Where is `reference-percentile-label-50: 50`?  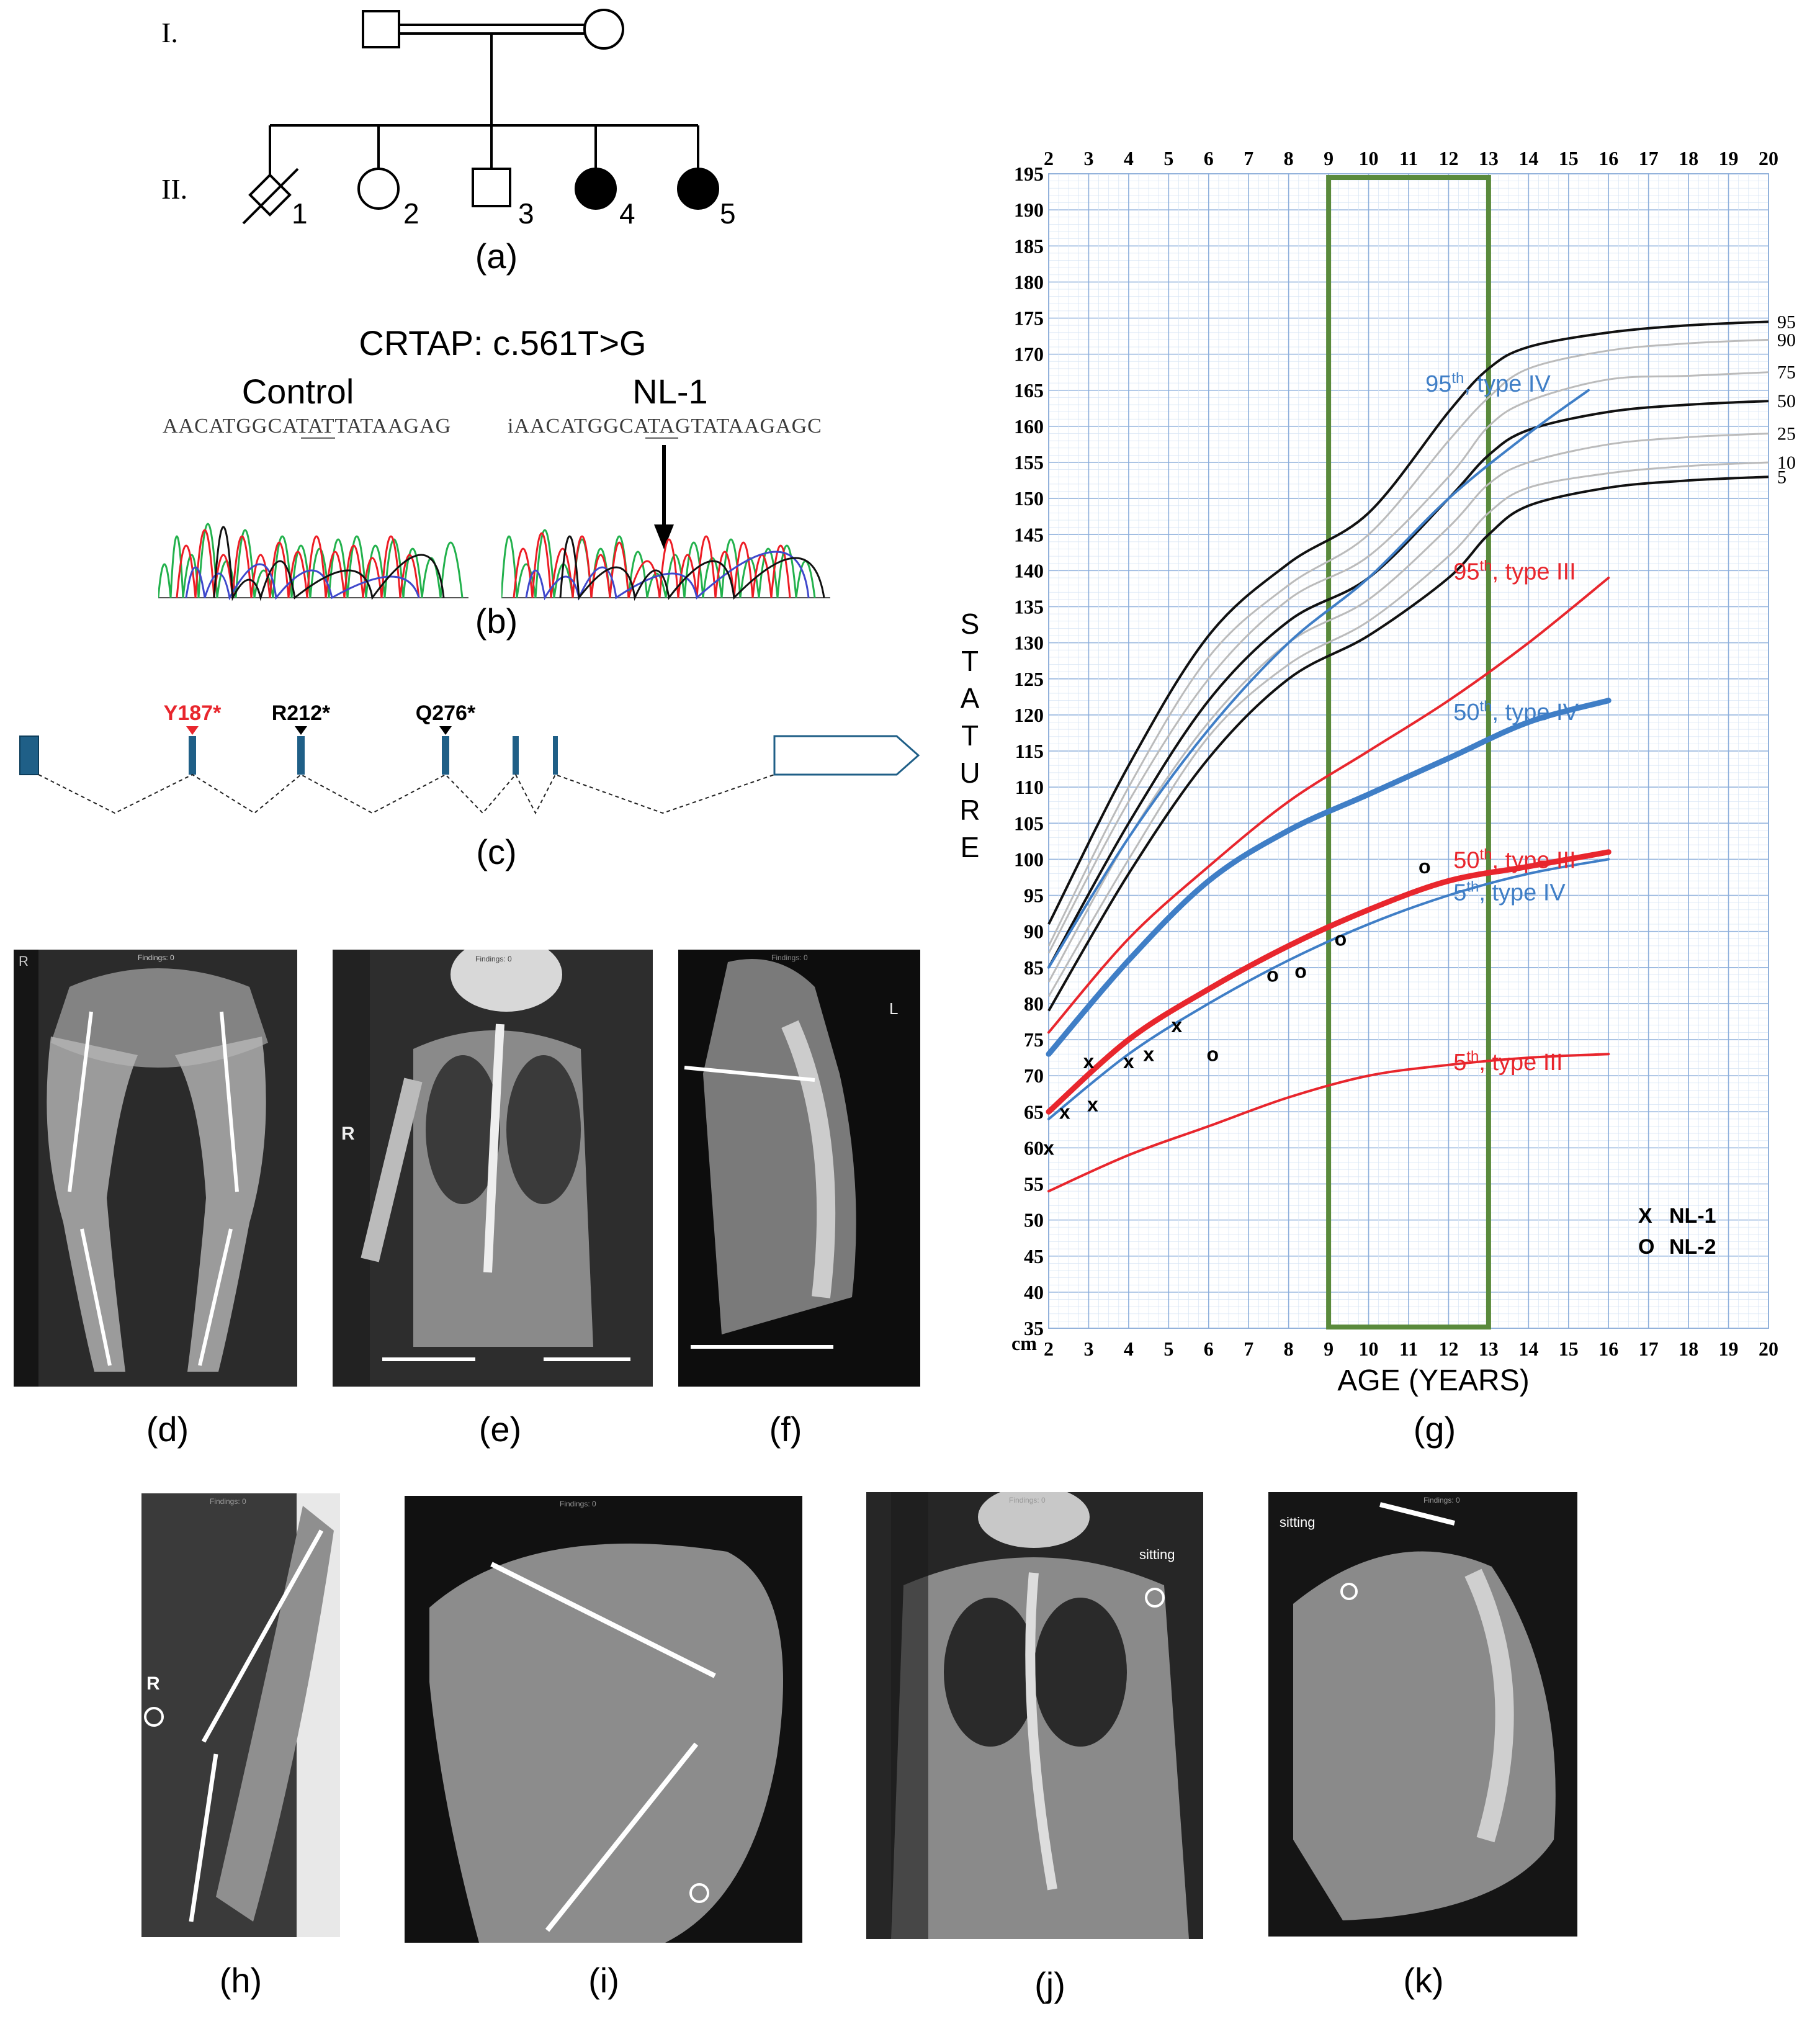
reference-percentile-label-50: 50 is located at coordinates (1787, 401).